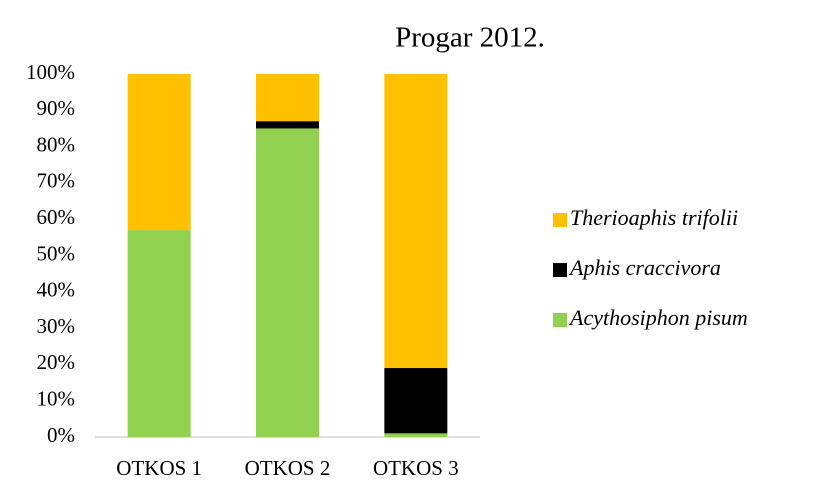  What do you see at coordinates (288, 468) in the screenshot?
I see `x-tick-label: OTKOS 2` at bounding box center [288, 468].